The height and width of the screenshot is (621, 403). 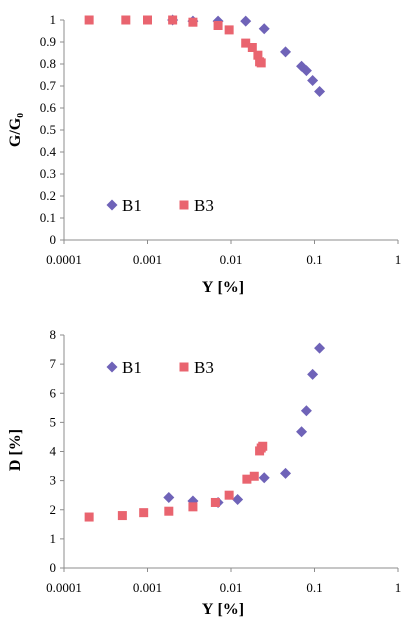 I want to click on y-tick-label: 0.2, so click(x=48, y=195).